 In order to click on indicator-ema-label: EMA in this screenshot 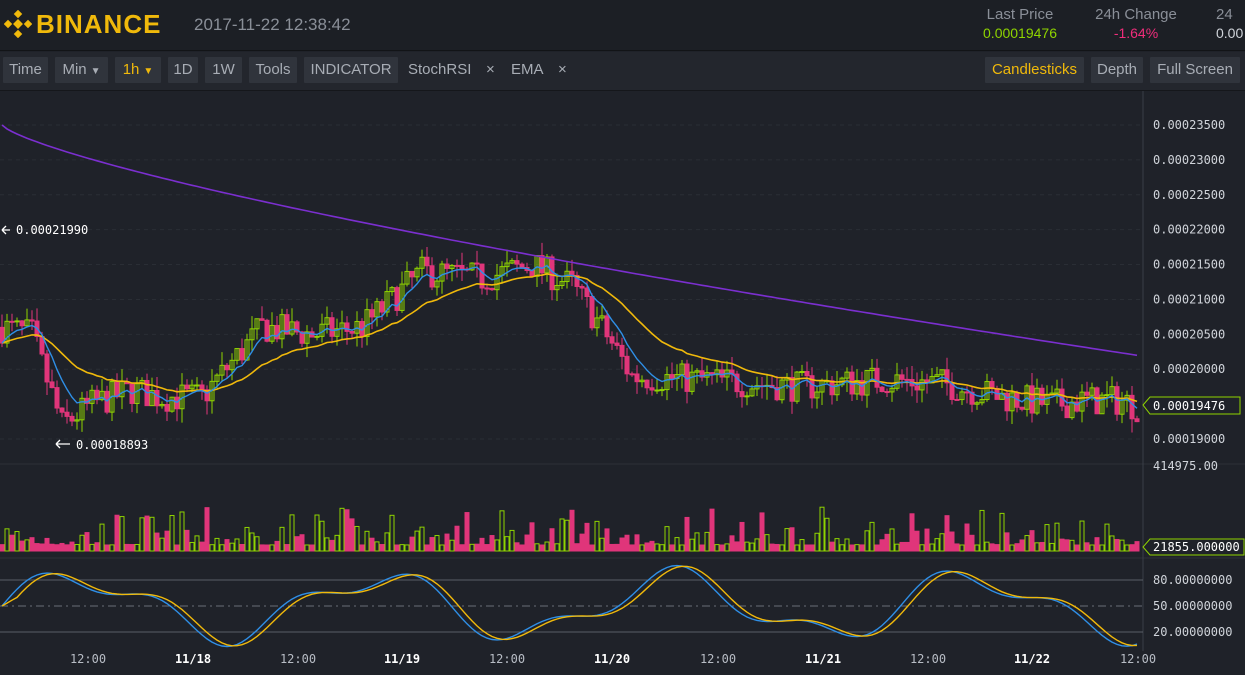, I will do `click(527, 69)`.